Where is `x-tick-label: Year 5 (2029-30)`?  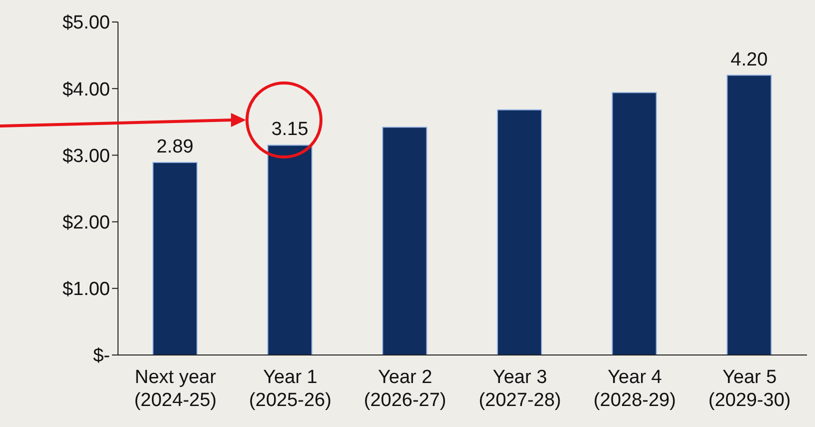 x-tick-label: Year 5 (2029-30) is located at coordinates (749, 389).